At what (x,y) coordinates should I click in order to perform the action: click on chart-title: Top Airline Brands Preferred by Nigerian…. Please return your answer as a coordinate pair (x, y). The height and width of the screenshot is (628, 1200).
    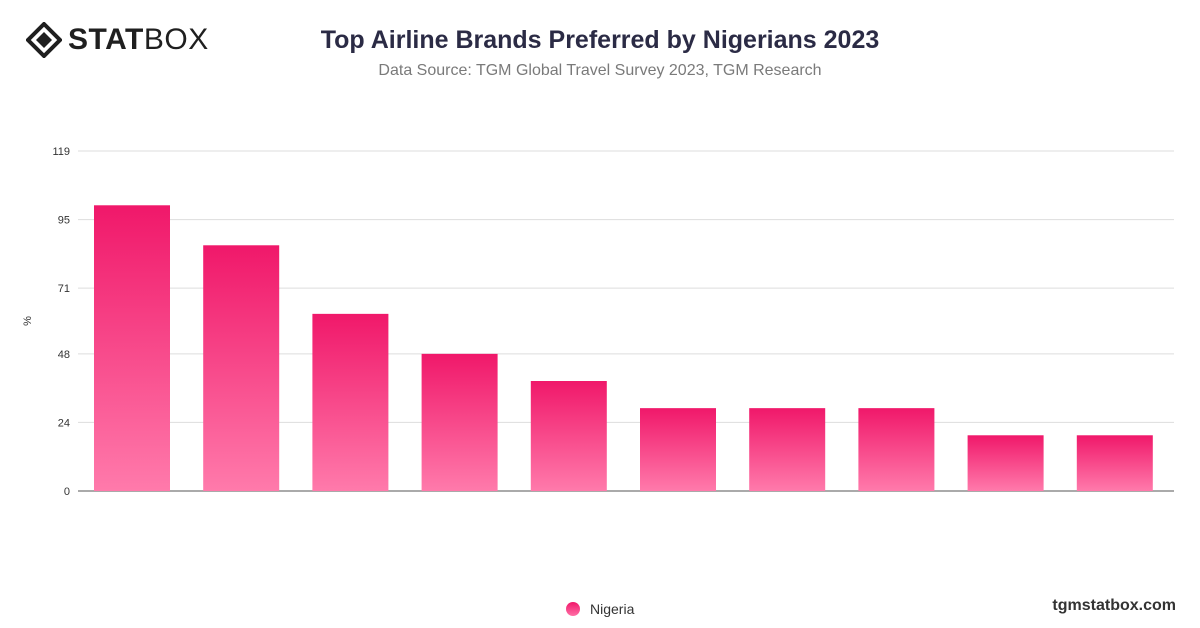
    Looking at the image, I should click on (600, 40).